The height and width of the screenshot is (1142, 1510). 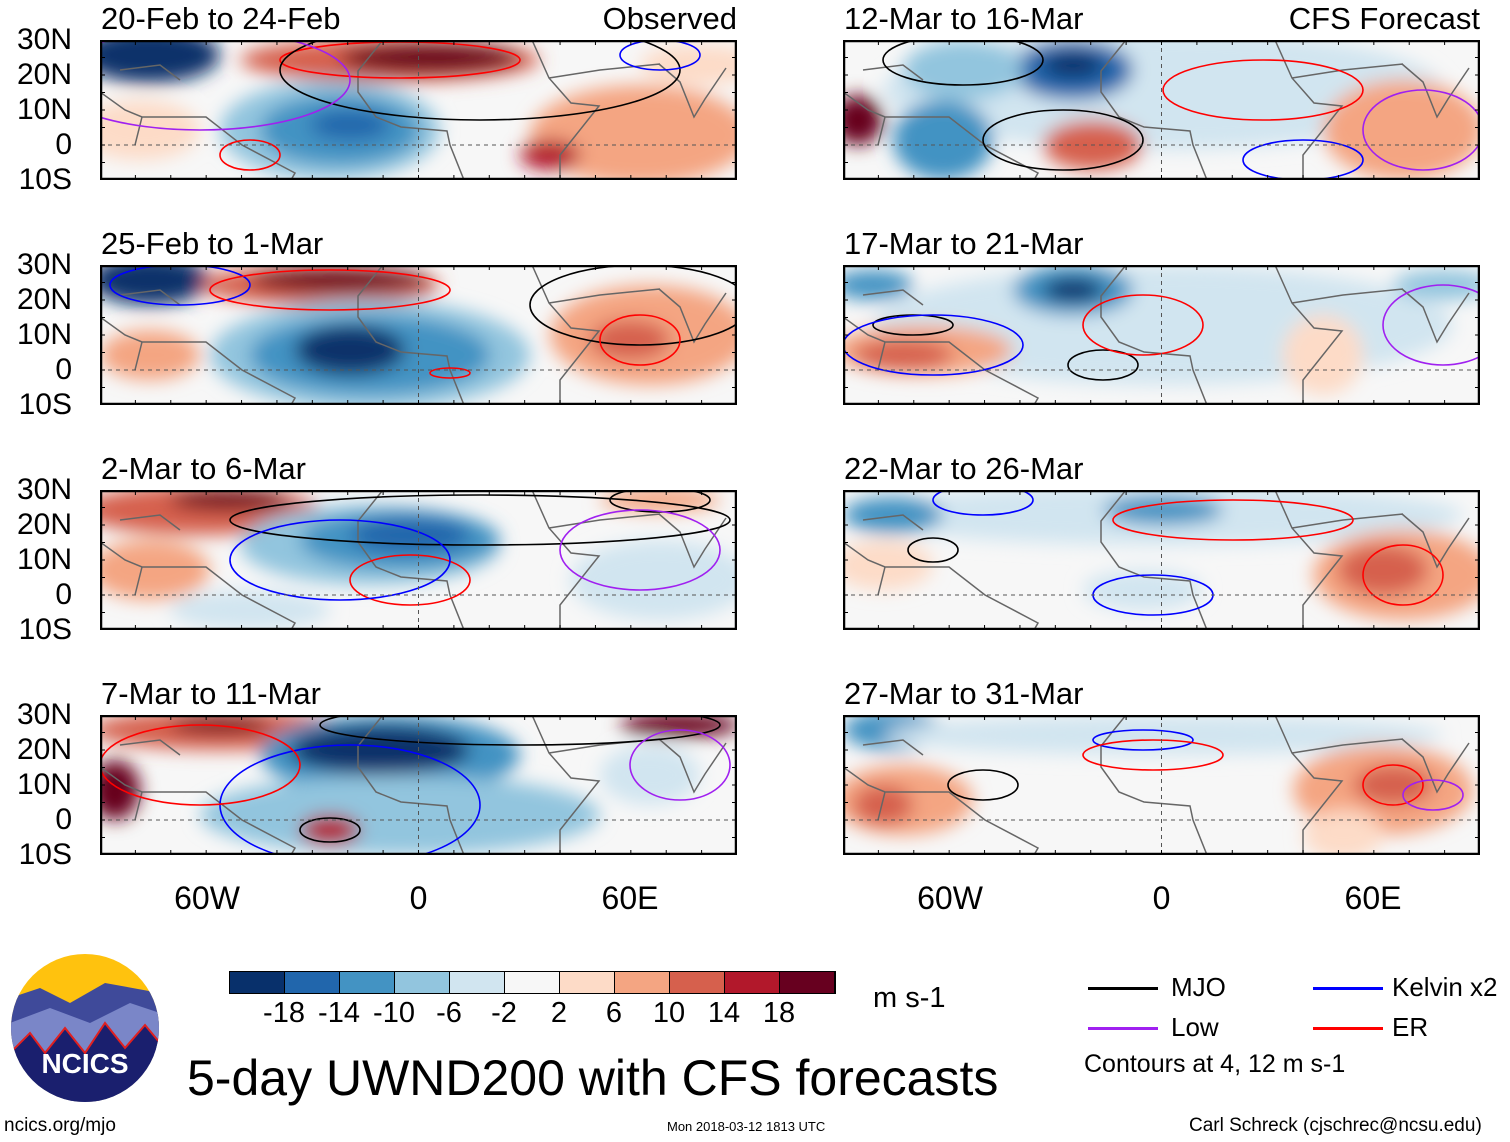 What do you see at coordinates (1384, 18) in the screenshot?
I see `panel-label: CFS Forecast` at bounding box center [1384, 18].